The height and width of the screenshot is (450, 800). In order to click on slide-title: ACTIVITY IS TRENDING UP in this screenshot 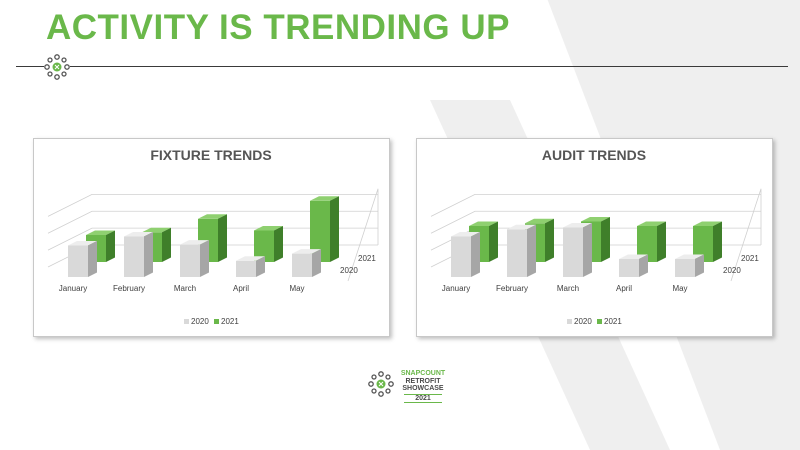, I will do `click(278, 27)`.